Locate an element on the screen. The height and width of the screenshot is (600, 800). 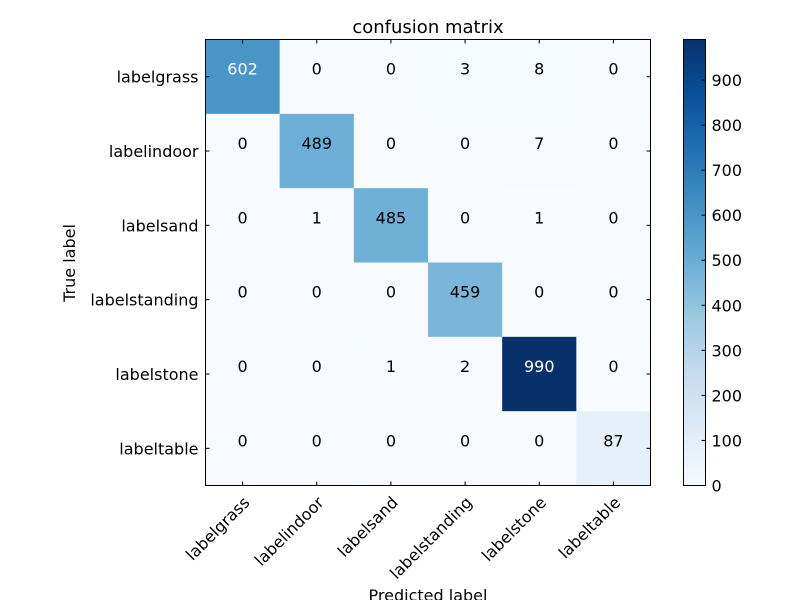
colorbar-tick-label: 200 is located at coordinates (727, 395).